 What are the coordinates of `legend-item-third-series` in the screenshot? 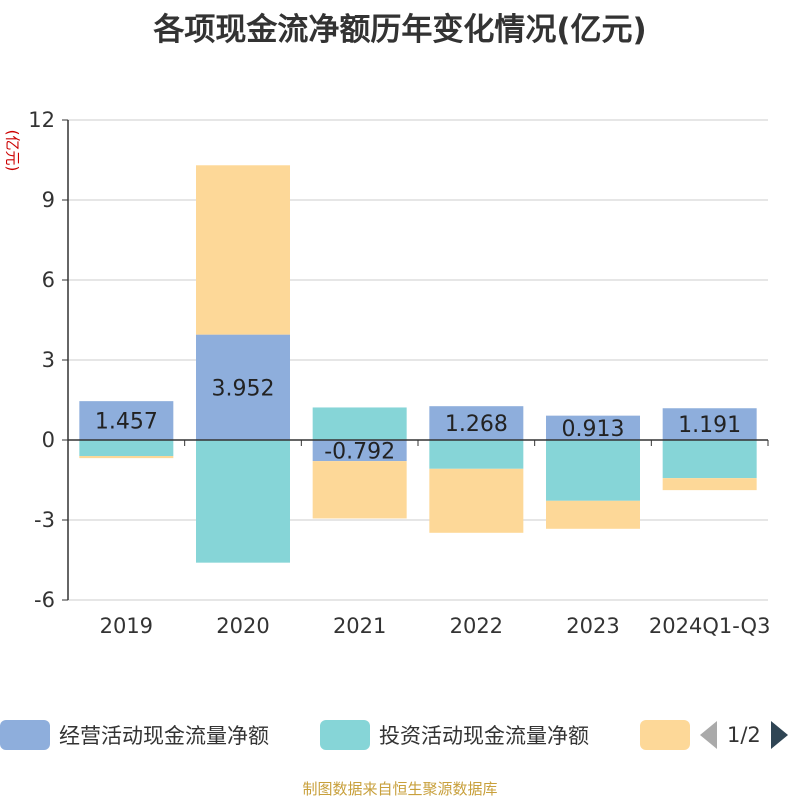 It's located at (665, 735).